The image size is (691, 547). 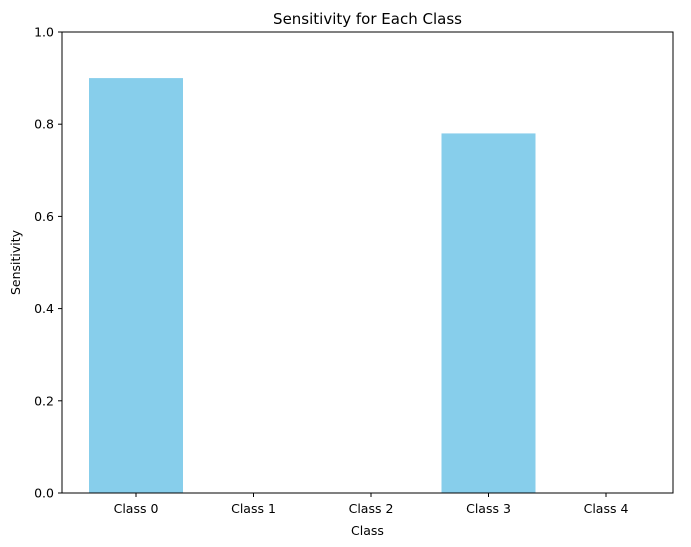 What do you see at coordinates (44, 124) in the screenshot?
I see `y-tick-label: 0.8` at bounding box center [44, 124].